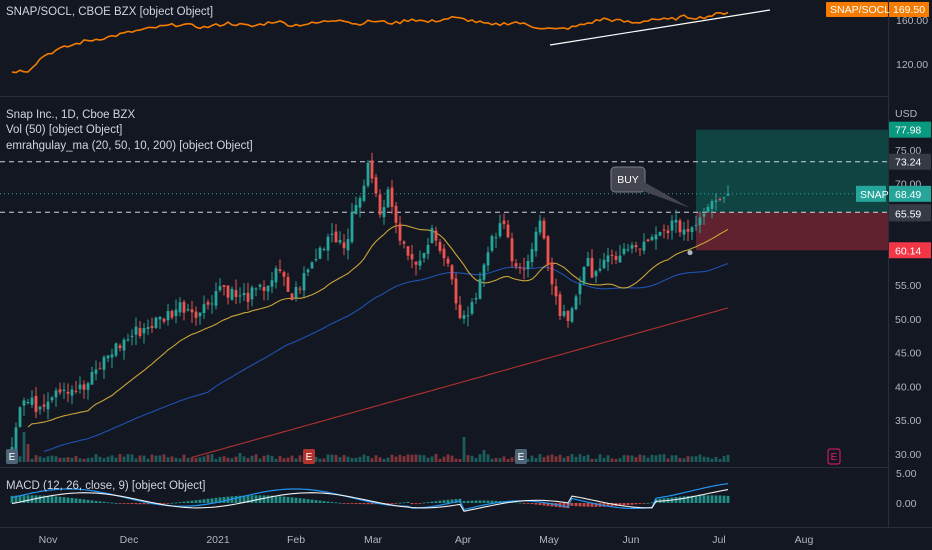 The height and width of the screenshot is (550, 932). I want to click on price-tag-bg, so click(910, 129).